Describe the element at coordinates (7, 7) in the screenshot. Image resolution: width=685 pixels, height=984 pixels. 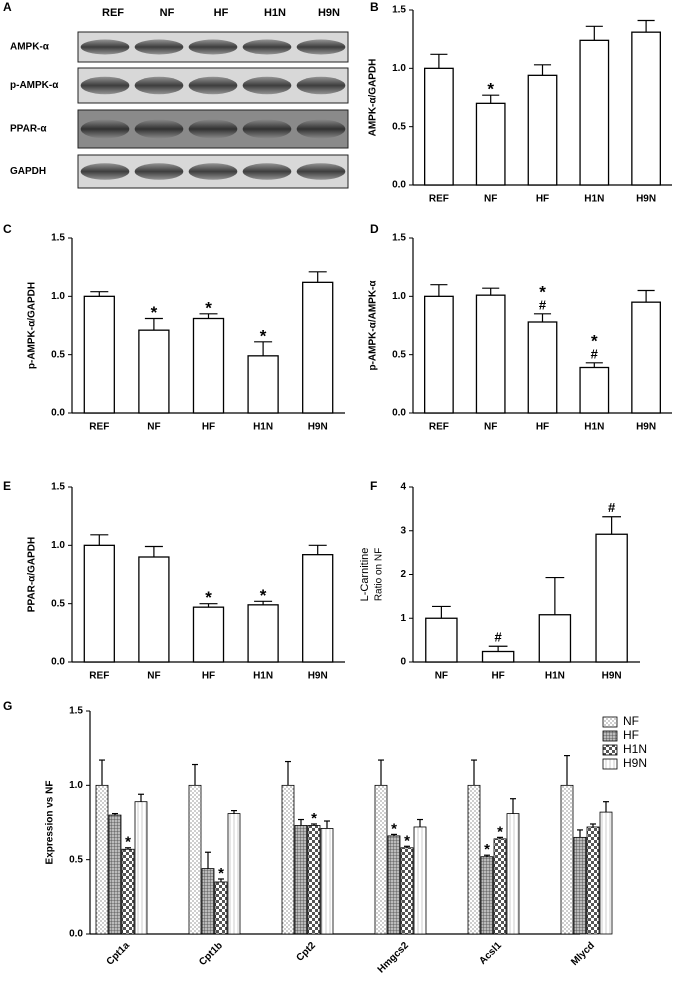
I see `panel-label: A` at that location.